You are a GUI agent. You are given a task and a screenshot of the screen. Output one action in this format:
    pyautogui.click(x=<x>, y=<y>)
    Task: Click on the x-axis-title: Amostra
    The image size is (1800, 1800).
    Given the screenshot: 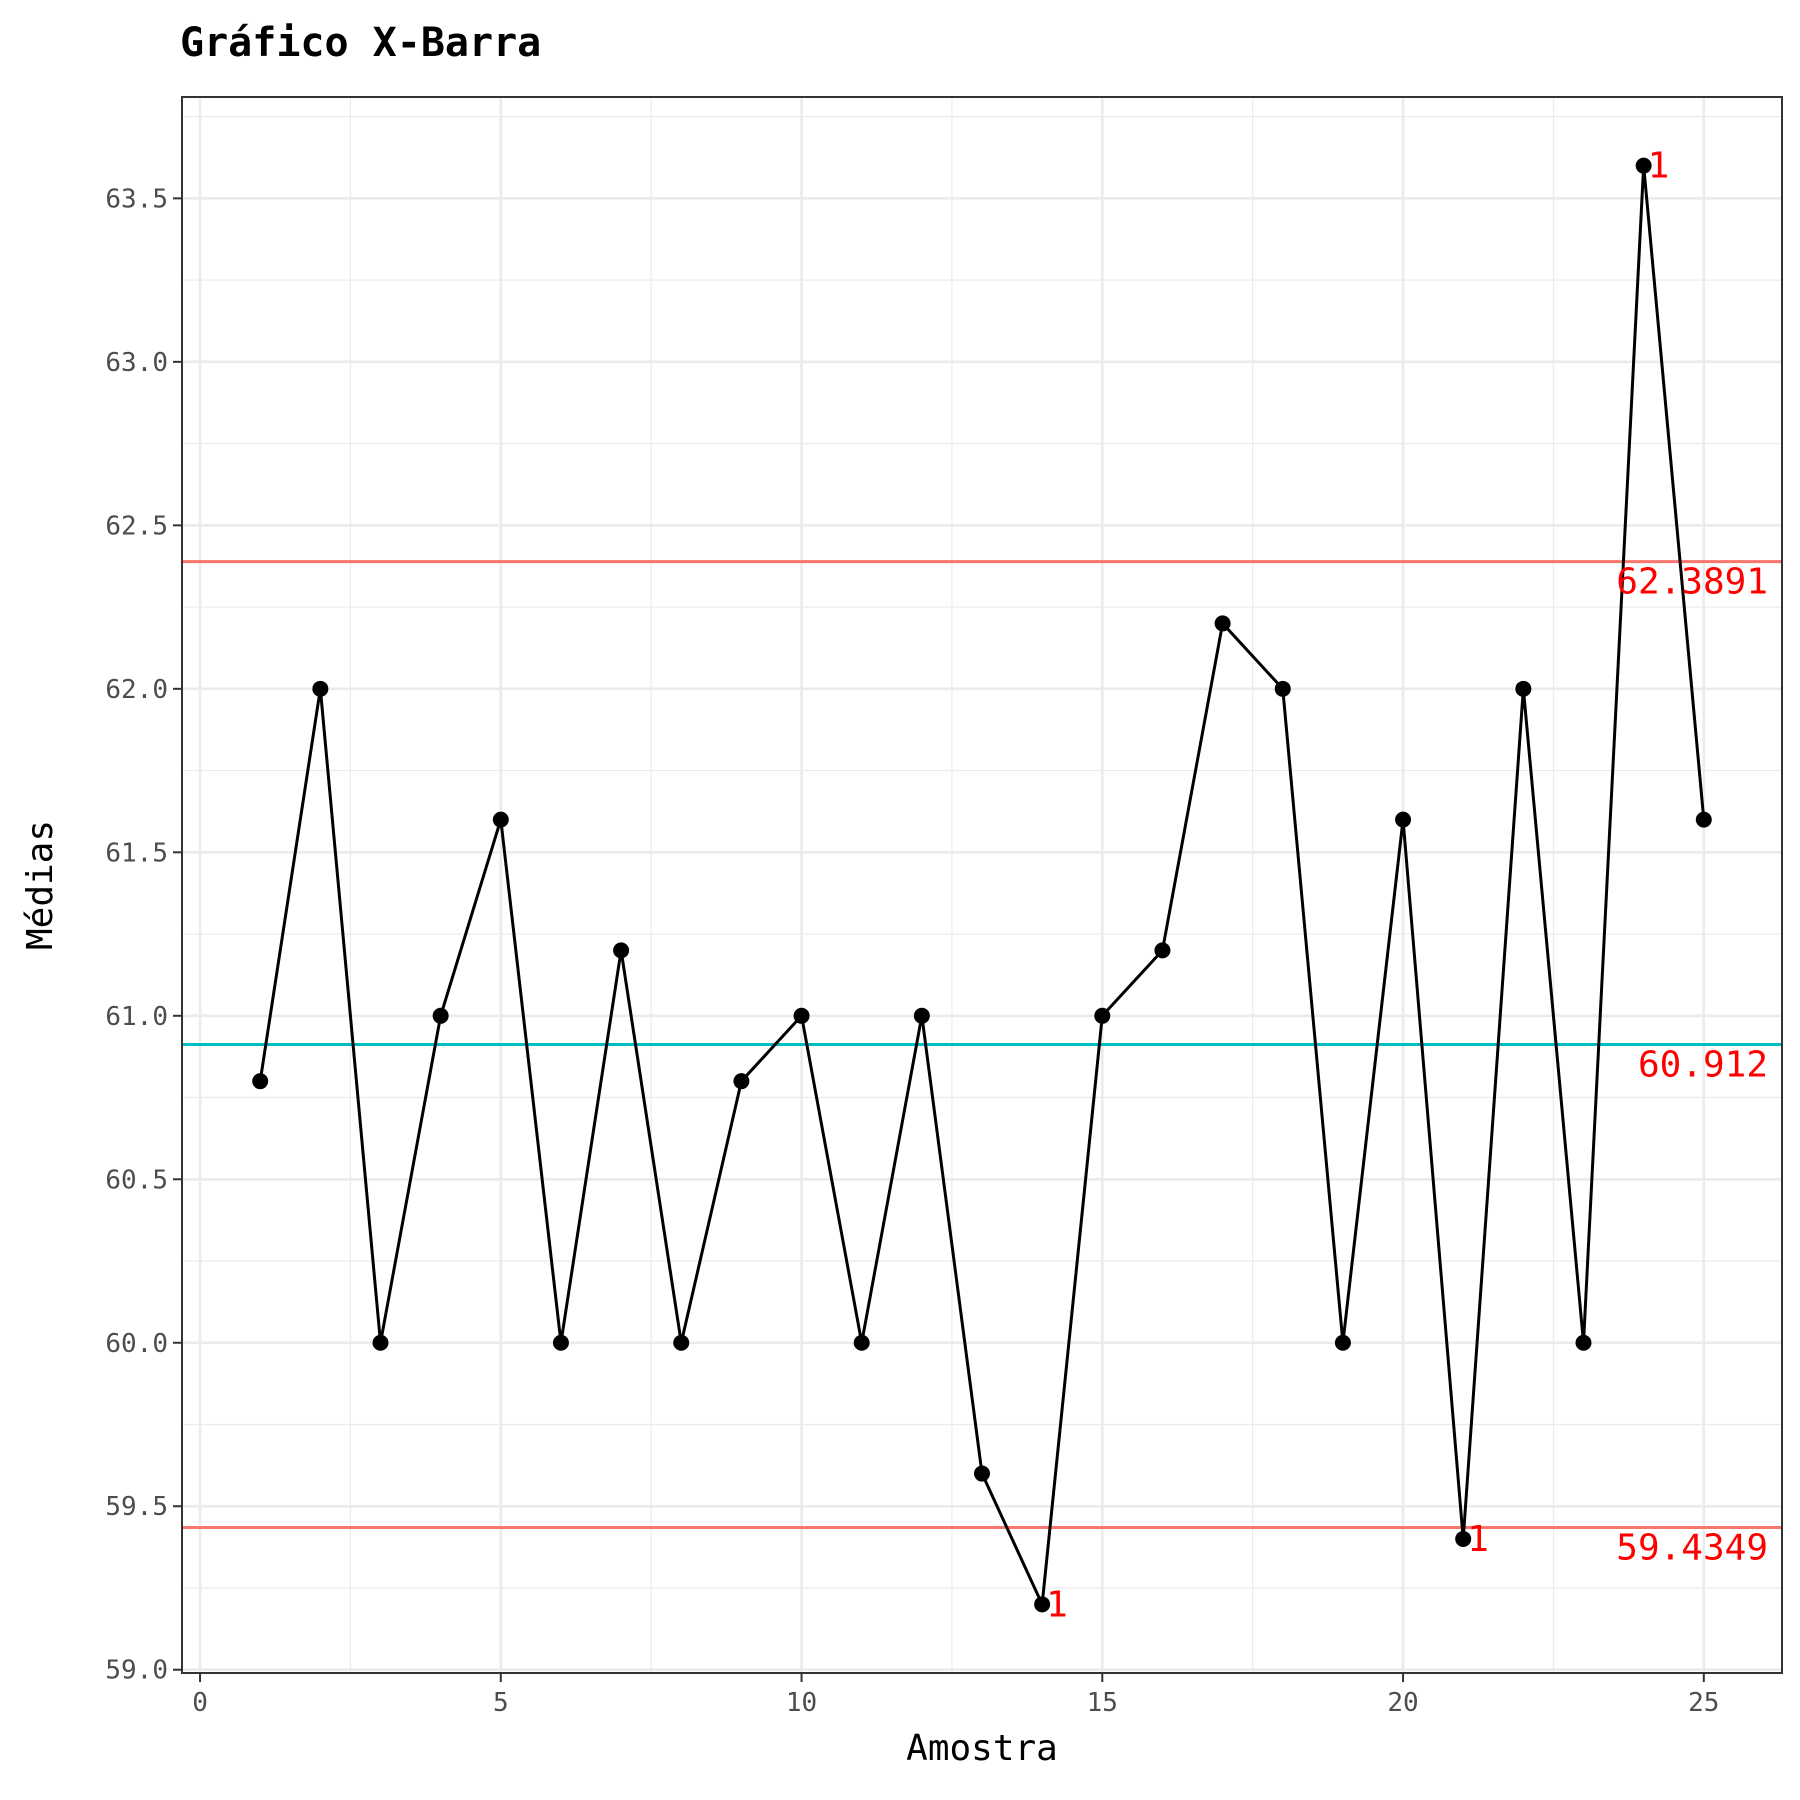 What is the action you would take?
    pyautogui.click(x=982, y=1748)
    